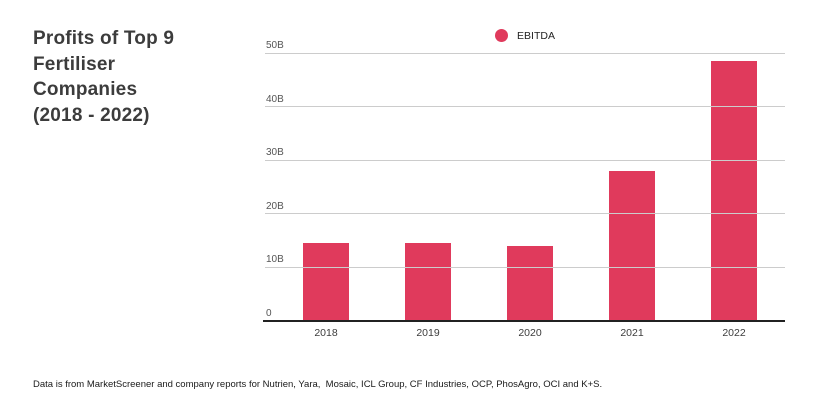  Describe the element at coordinates (734, 191) in the screenshot. I see `bar-2022` at that location.